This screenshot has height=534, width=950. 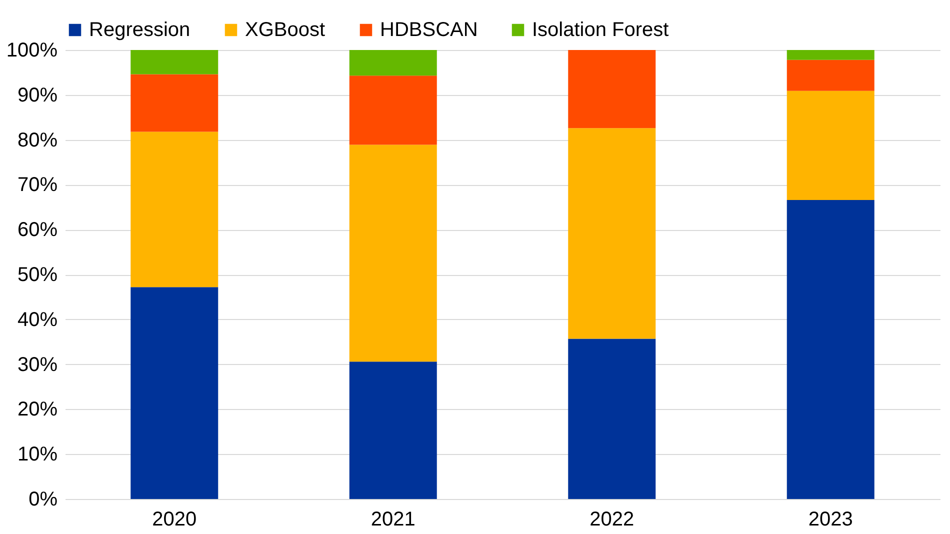 What do you see at coordinates (285, 30) in the screenshot?
I see `legend-label: XGBoost` at bounding box center [285, 30].